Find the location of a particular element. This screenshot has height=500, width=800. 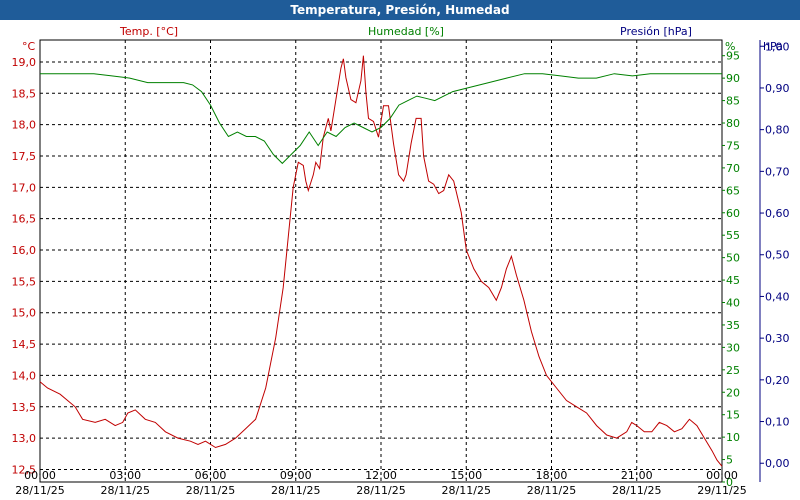

time-tick-label: 09:00 is located at coordinates (296, 475).